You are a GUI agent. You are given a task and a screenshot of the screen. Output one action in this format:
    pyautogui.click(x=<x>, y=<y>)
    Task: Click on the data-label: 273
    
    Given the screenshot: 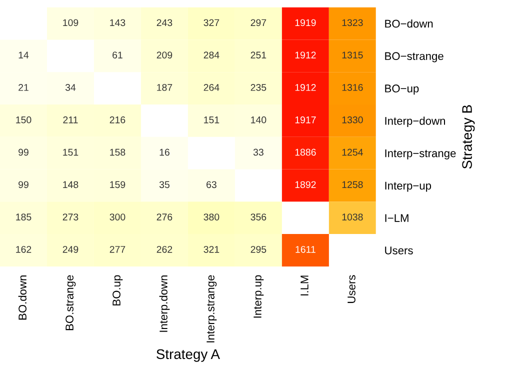 What is the action you would take?
    pyautogui.click(x=70, y=217)
    